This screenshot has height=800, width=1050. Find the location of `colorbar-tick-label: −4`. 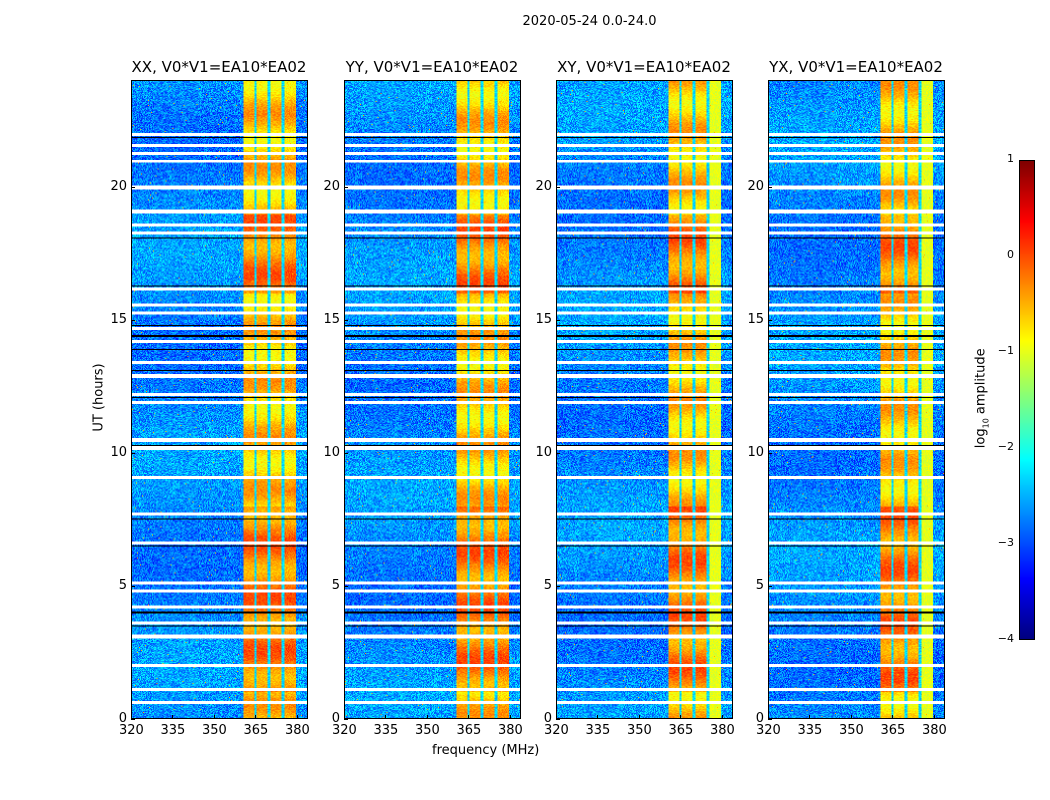

colorbar-tick-label: −4 is located at coordinates (1005, 638).